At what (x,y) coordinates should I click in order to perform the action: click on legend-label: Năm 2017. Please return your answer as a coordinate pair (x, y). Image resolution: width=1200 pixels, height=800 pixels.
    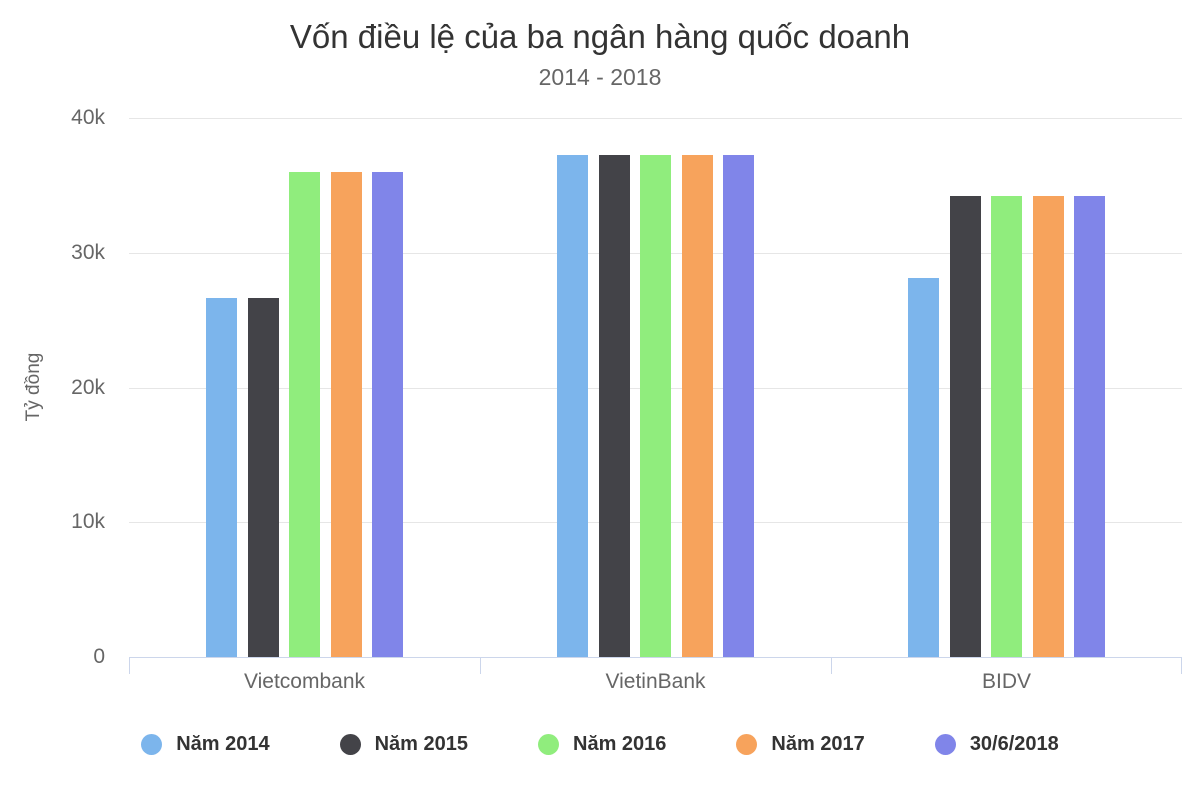
    Looking at the image, I should click on (818, 744).